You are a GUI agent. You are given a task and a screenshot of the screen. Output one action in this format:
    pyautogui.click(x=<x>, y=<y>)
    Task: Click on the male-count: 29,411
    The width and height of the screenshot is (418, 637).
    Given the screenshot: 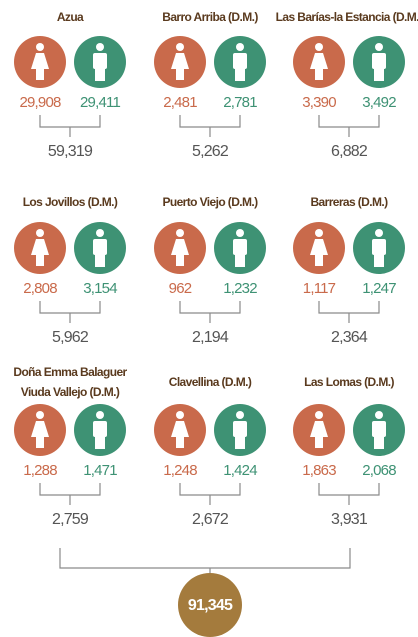 What is the action you would take?
    pyautogui.click(x=100, y=102)
    